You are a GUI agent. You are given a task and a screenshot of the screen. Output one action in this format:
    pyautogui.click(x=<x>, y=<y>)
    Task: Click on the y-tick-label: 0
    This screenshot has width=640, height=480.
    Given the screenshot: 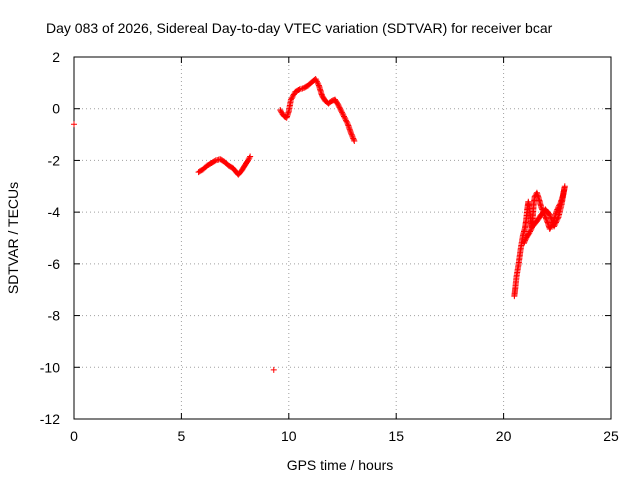 What is the action you would take?
    pyautogui.click(x=56, y=109)
    